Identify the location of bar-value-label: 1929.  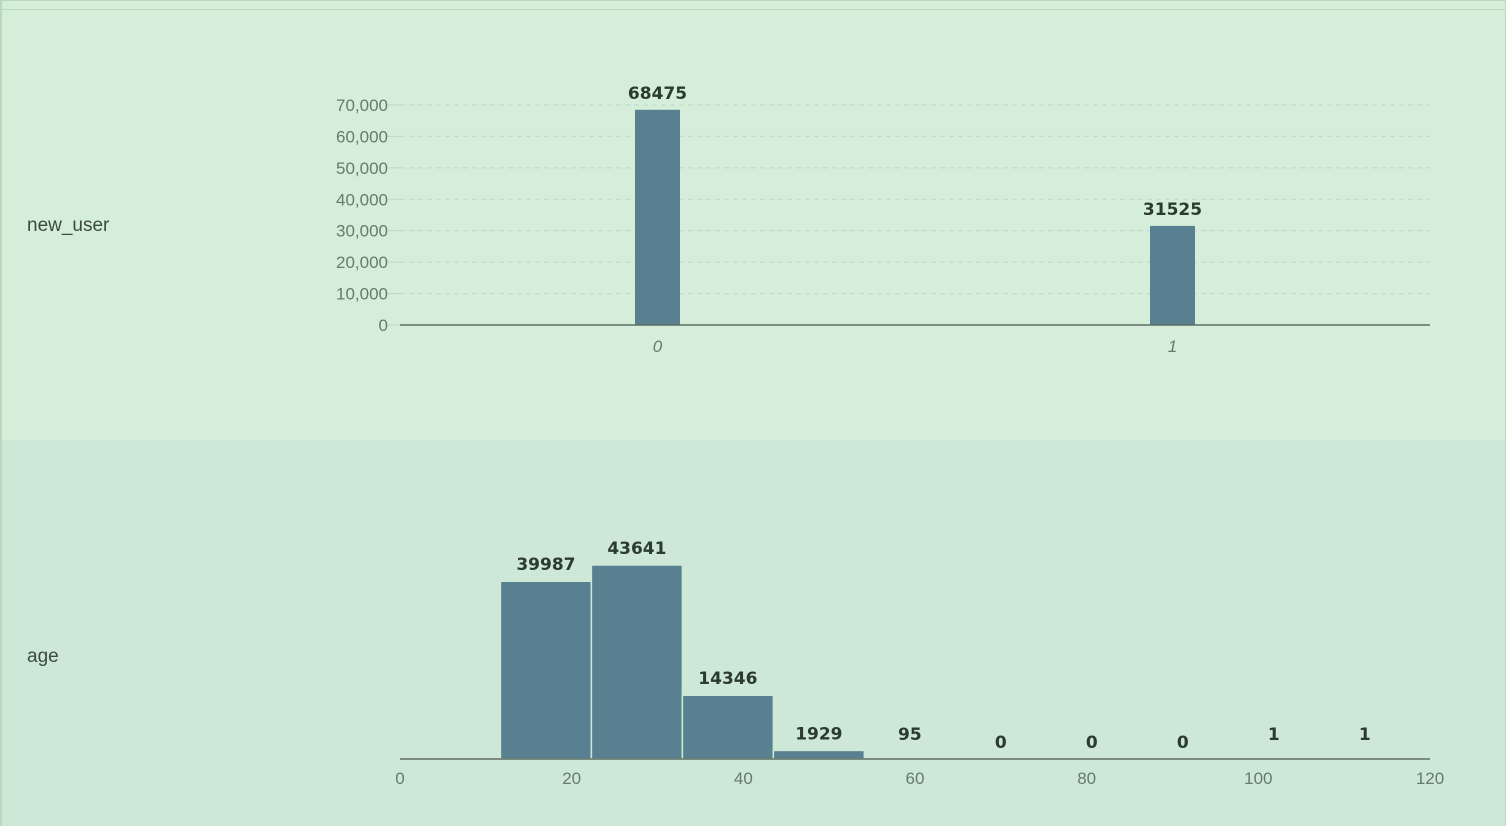
(818, 734).